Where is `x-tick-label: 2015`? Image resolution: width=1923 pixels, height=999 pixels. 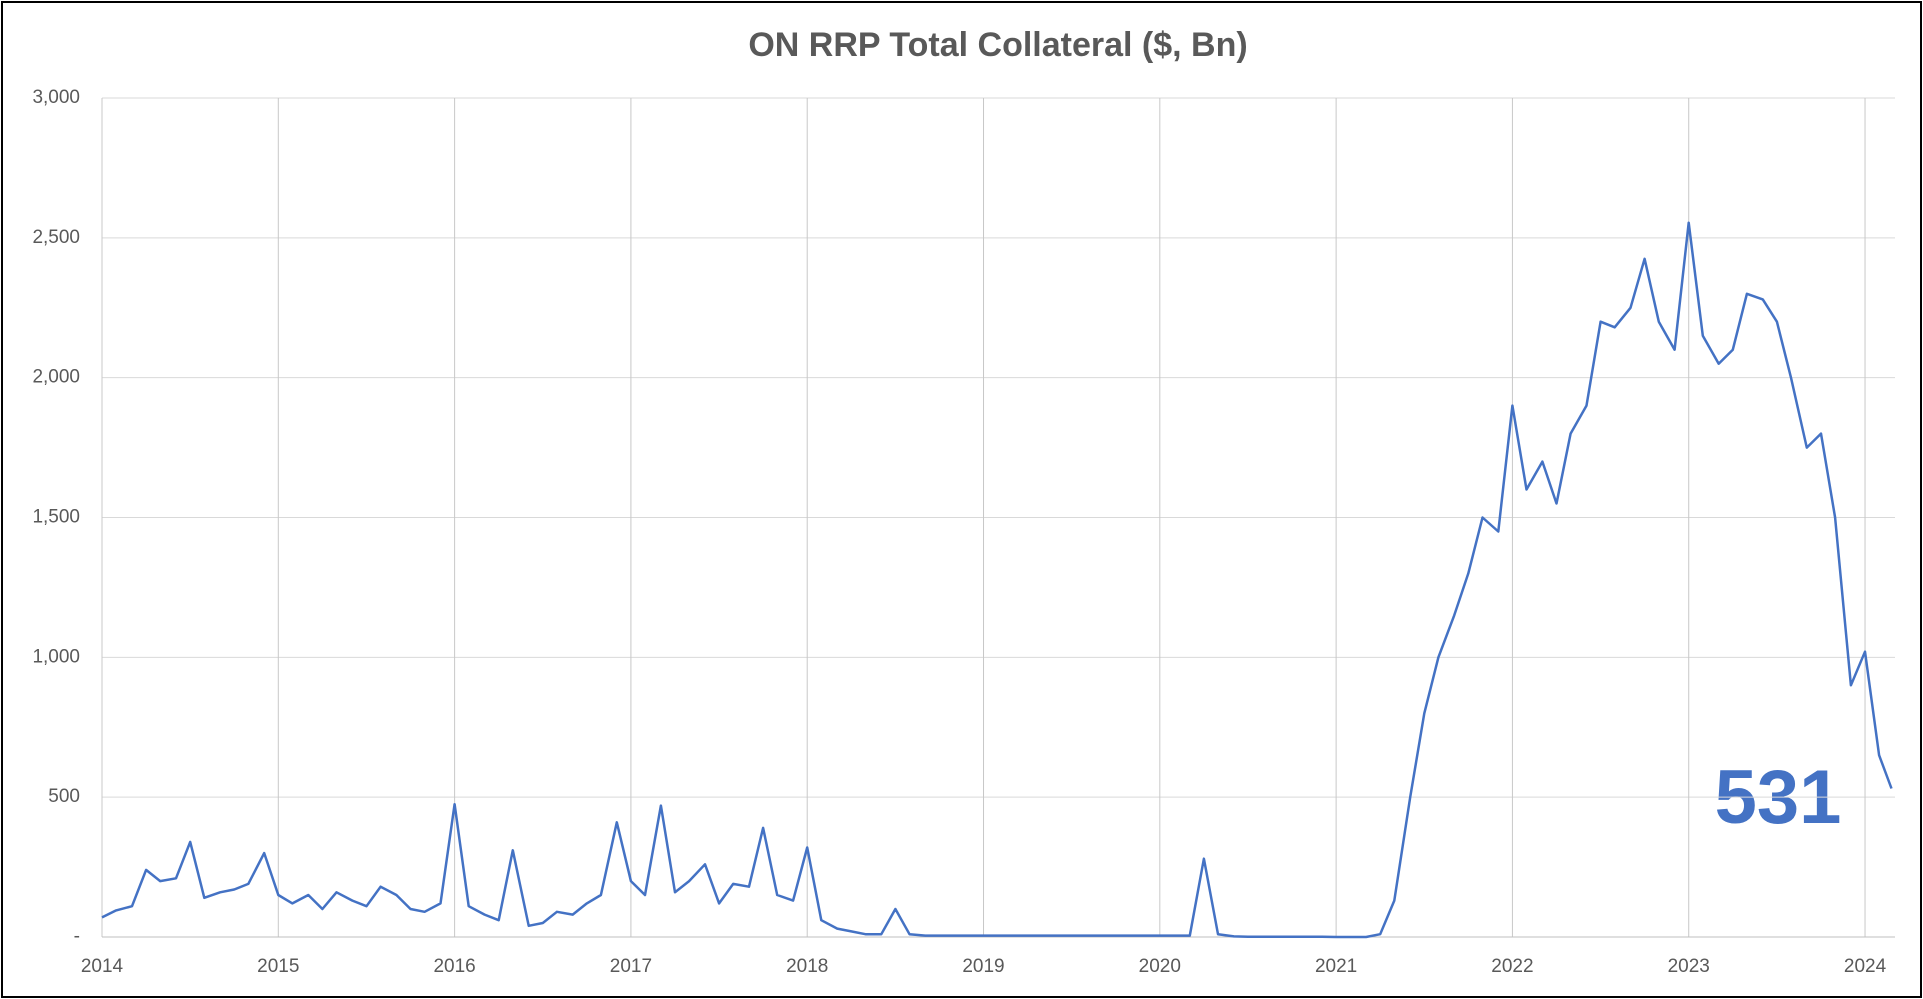
x-tick-label: 2015 is located at coordinates (278, 966).